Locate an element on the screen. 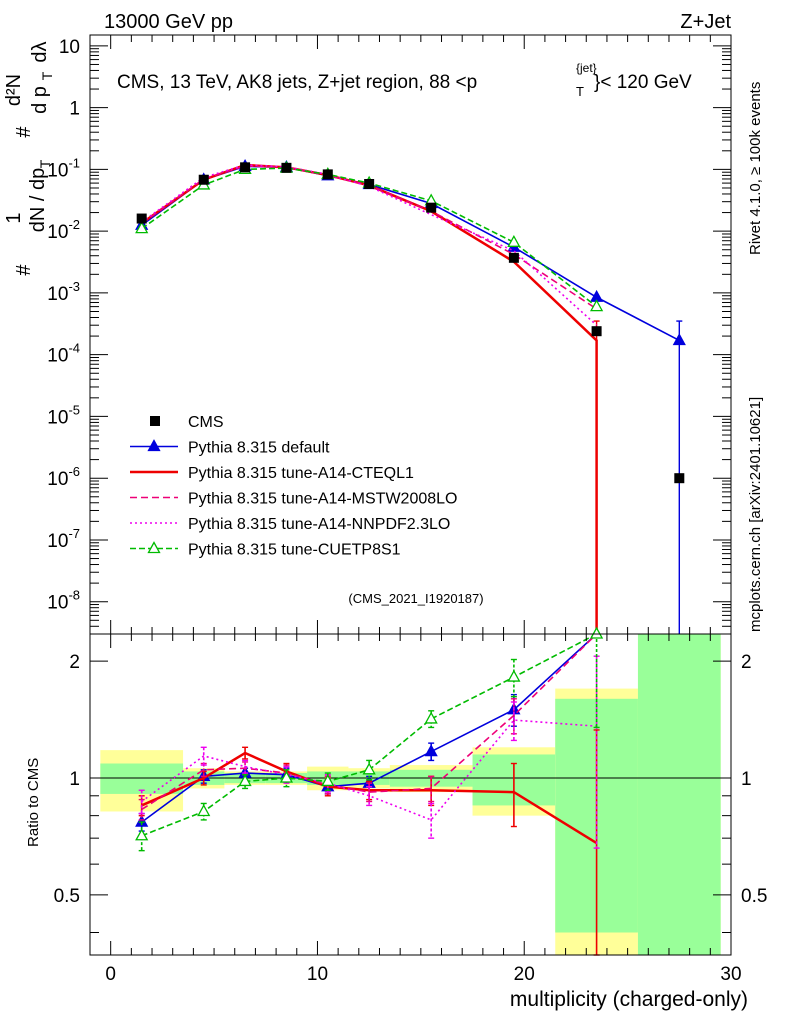  ytick-exp-0: -8 is located at coordinates (74, 595).